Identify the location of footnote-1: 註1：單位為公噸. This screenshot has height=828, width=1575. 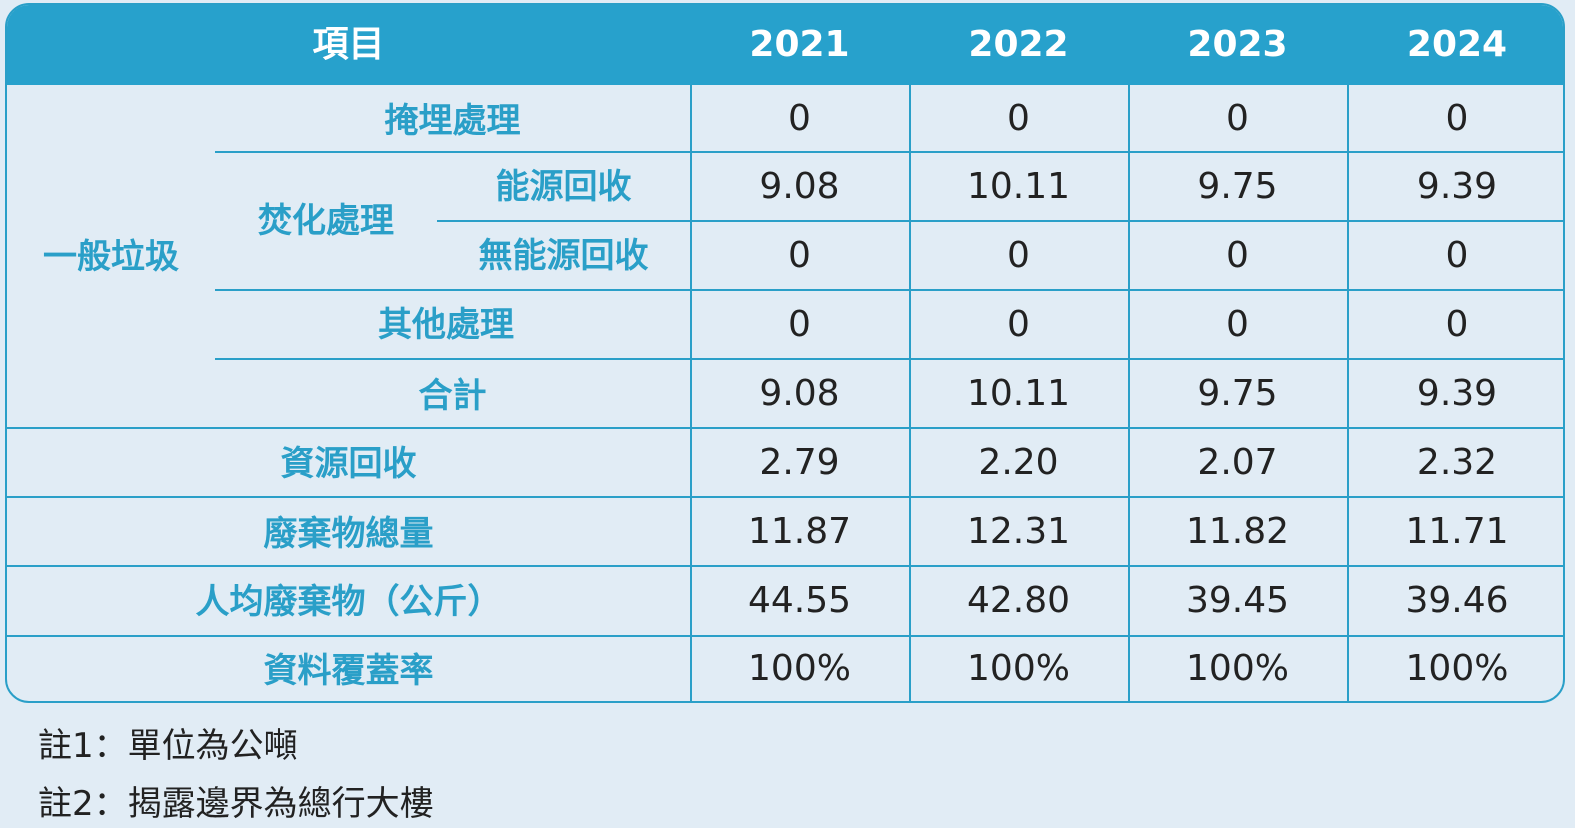
(168, 746).